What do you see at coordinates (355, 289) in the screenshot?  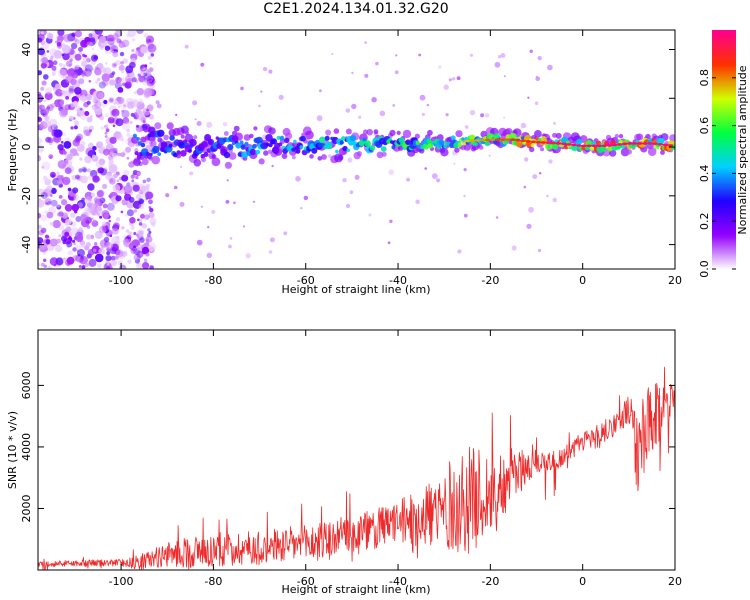 I see `spectrogram-x-axis-label: Height of straight line (km)` at bounding box center [355, 289].